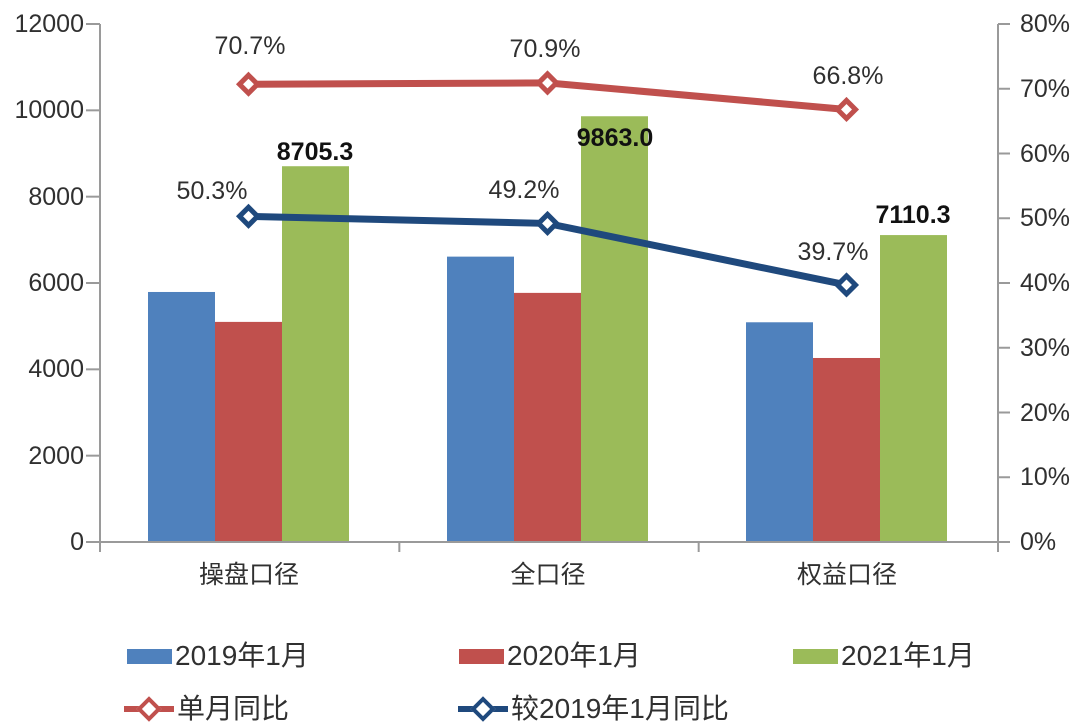  What do you see at coordinates (248, 84) in the screenshot?
I see `diamond-marker-series1-group1` at bounding box center [248, 84].